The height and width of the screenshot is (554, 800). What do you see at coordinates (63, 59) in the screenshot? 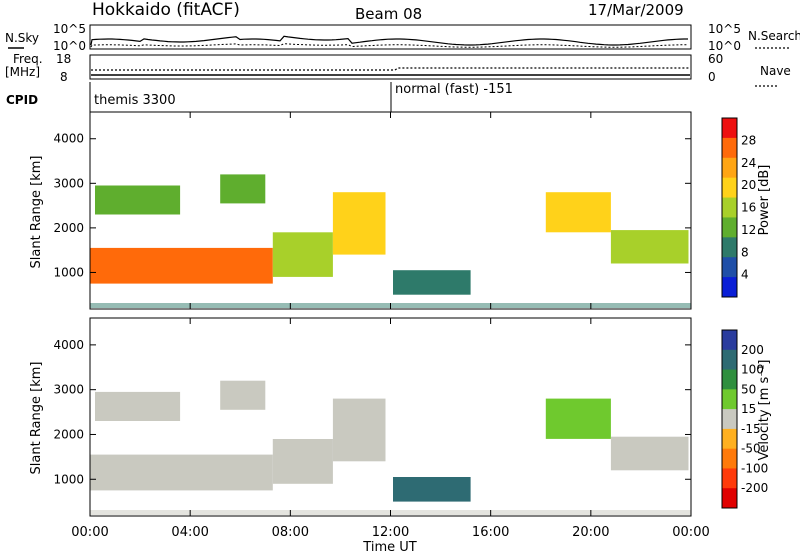
I see `freq-tick-top: 18` at bounding box center [63, 59].